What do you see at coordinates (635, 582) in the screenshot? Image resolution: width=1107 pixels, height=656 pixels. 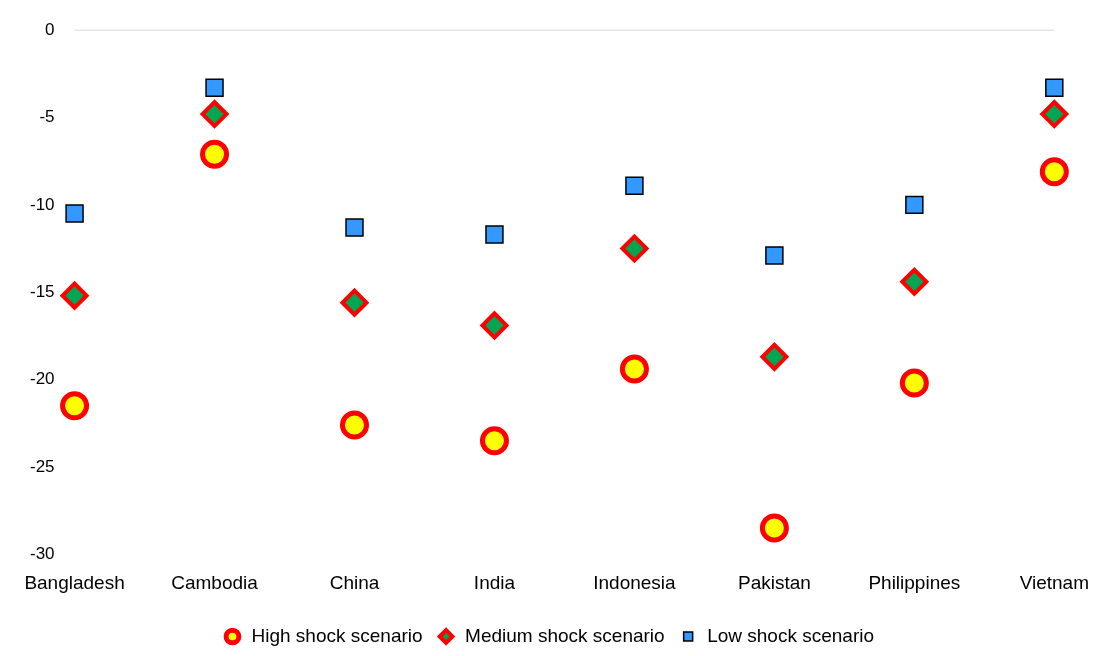 I see `x-tick-label: Indonesia` at bounding box center [635, 582].